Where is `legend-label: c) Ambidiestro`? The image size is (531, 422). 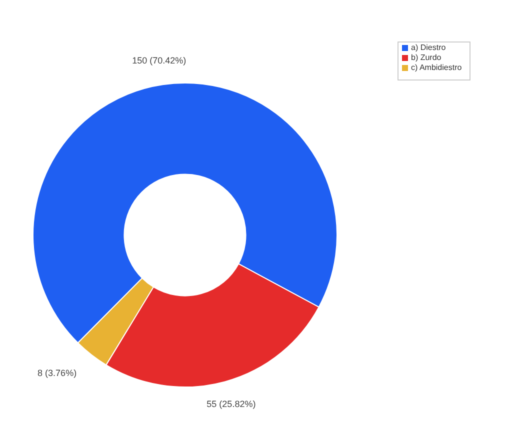
legend-label: c) Ambidiestro is located at coordinates (436, 67).